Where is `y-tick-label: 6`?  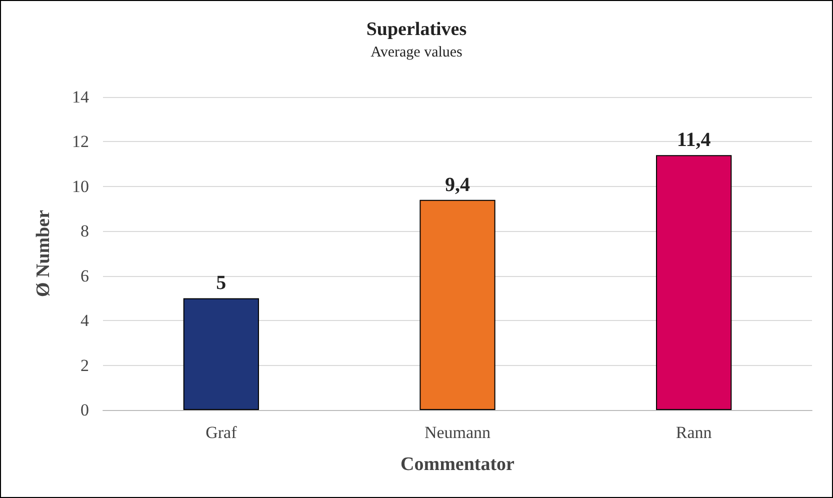 y-tick-label: 6 is located at coordinates (84, 276).